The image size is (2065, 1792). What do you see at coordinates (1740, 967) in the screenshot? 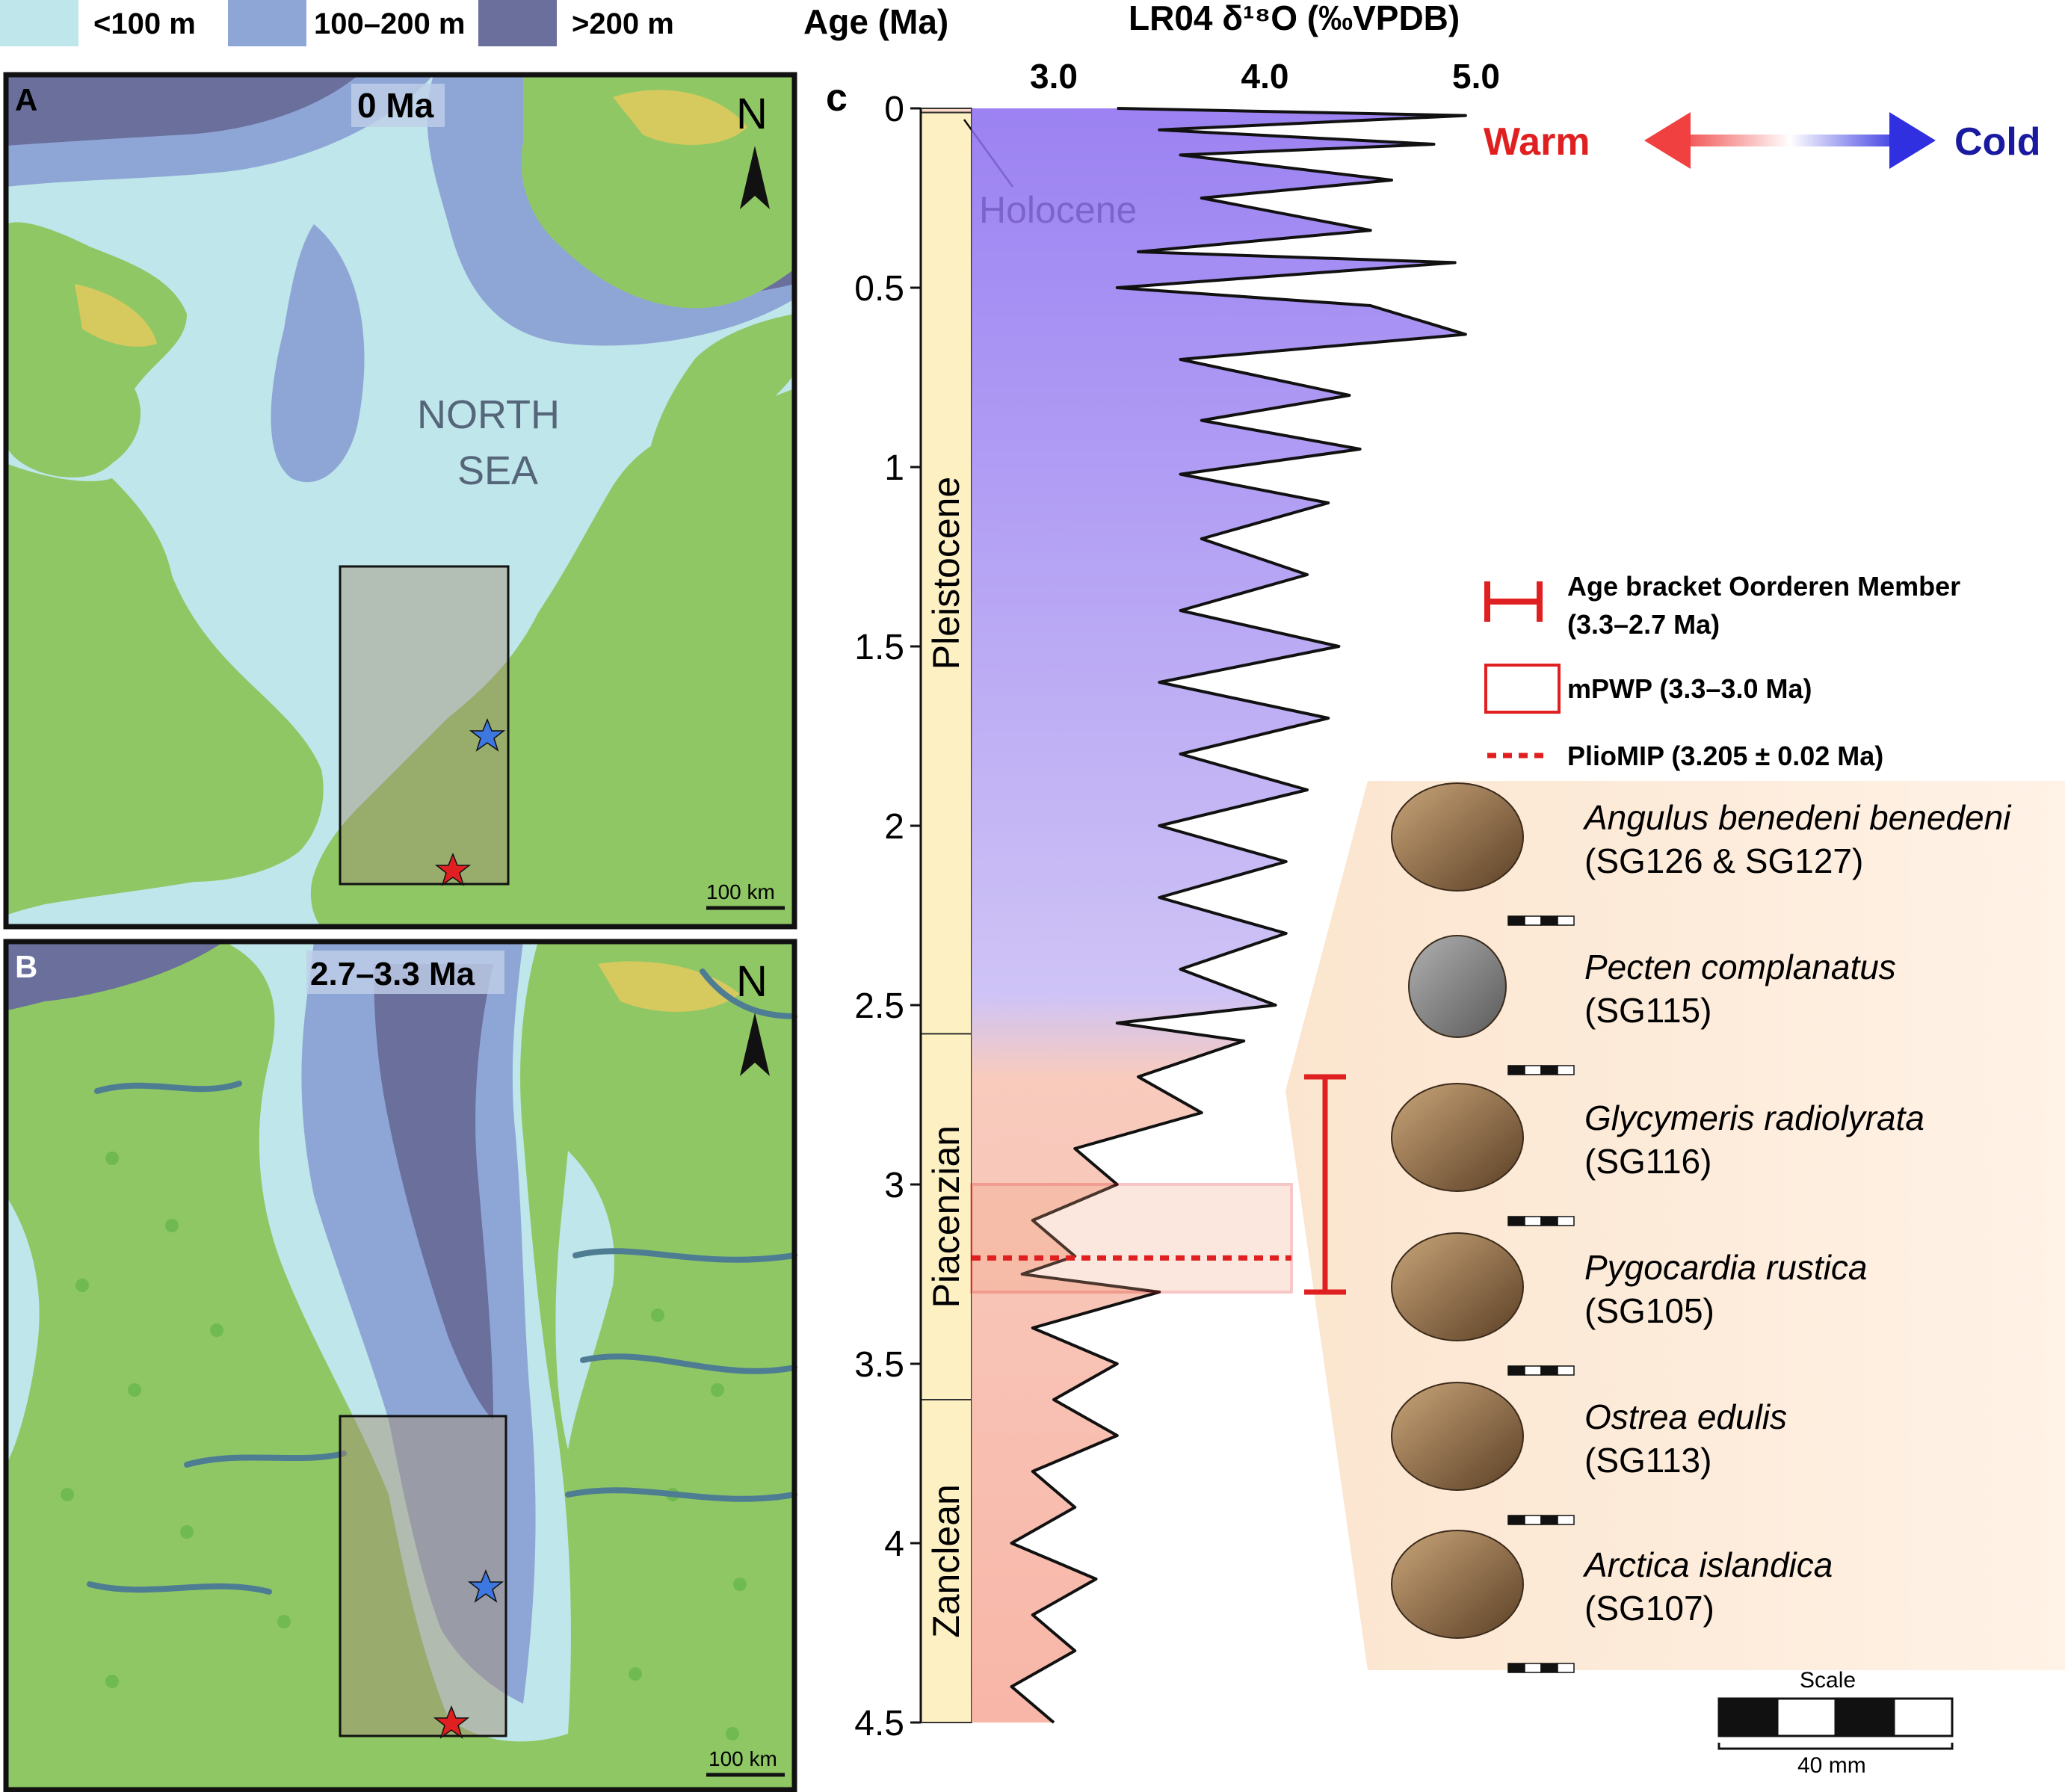
I see `specimen-name: Pecten complanatus` at bounding box center [1740, 967].